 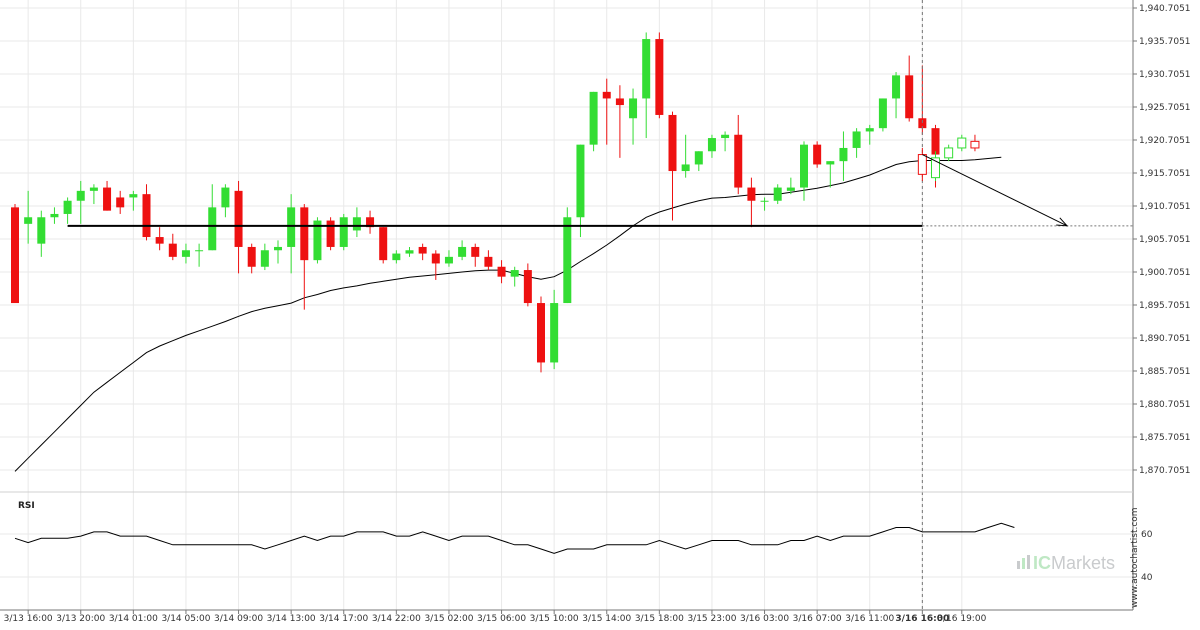 I want to click on icmarkets-logo-icon, so click(x=1023, y=562).